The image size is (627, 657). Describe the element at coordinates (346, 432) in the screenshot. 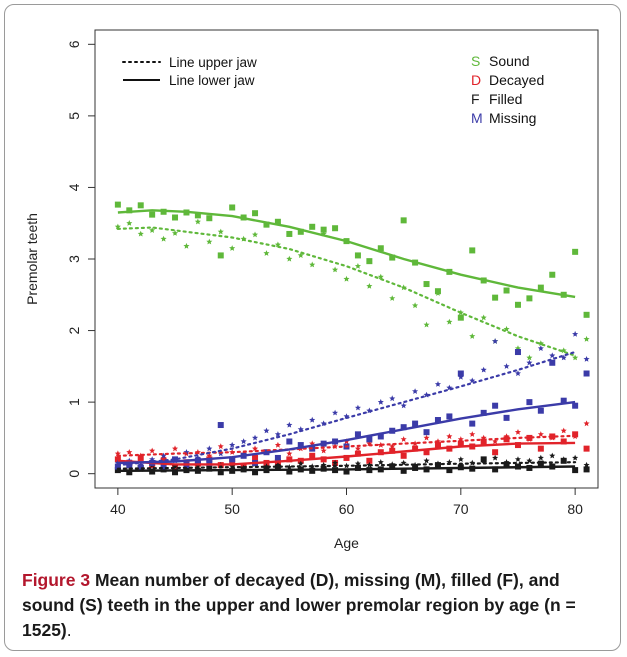

I see `missing-lower-line` at that location.